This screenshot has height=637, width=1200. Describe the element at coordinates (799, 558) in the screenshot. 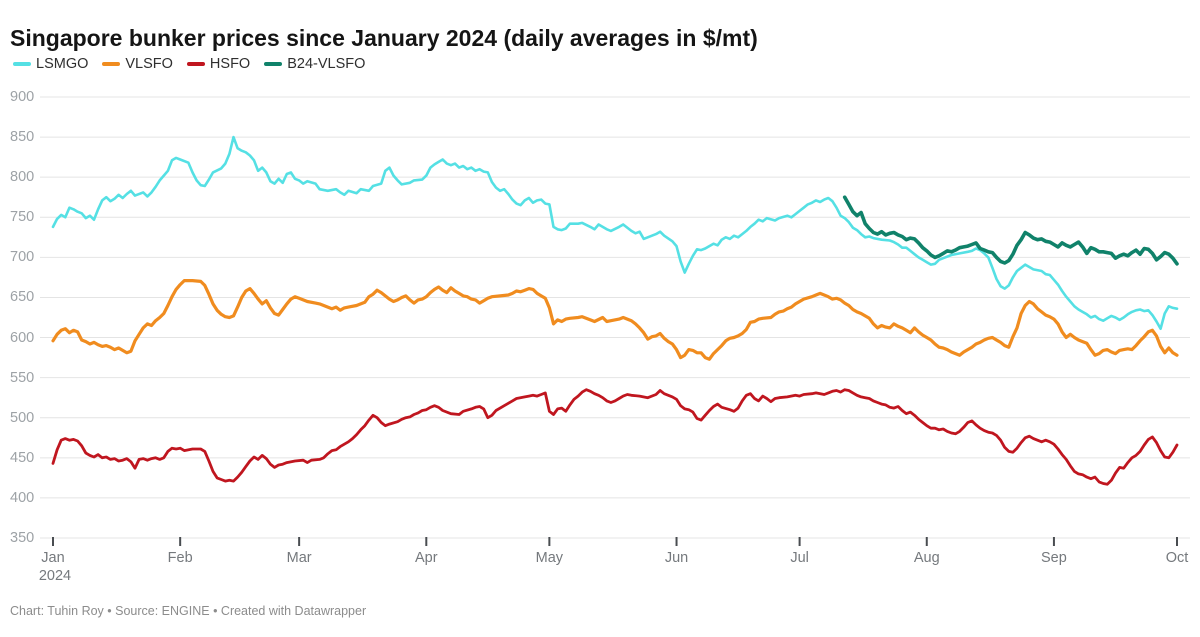

I see `x-axis-label: Jul` at that location.